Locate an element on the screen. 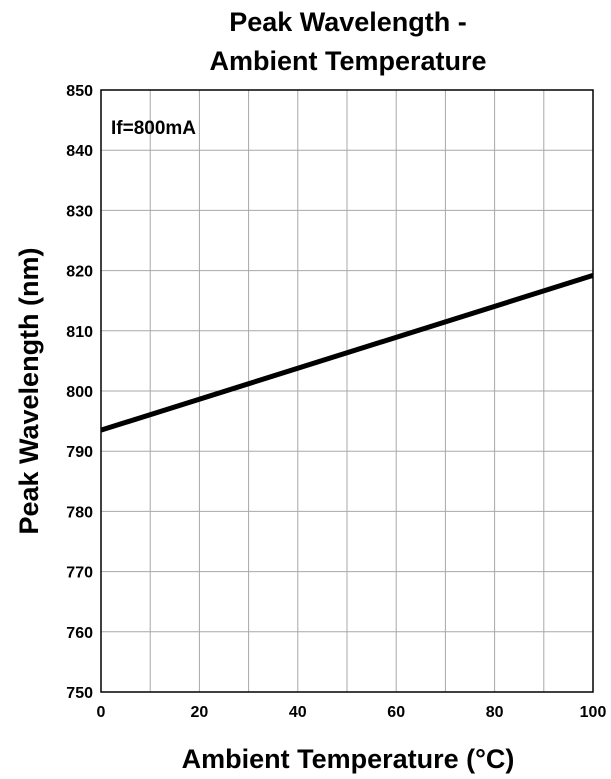 Image resolution: width=611 pixels, height=779 pixels. y-tick-label: 750 is located at coordinates (79, 693).